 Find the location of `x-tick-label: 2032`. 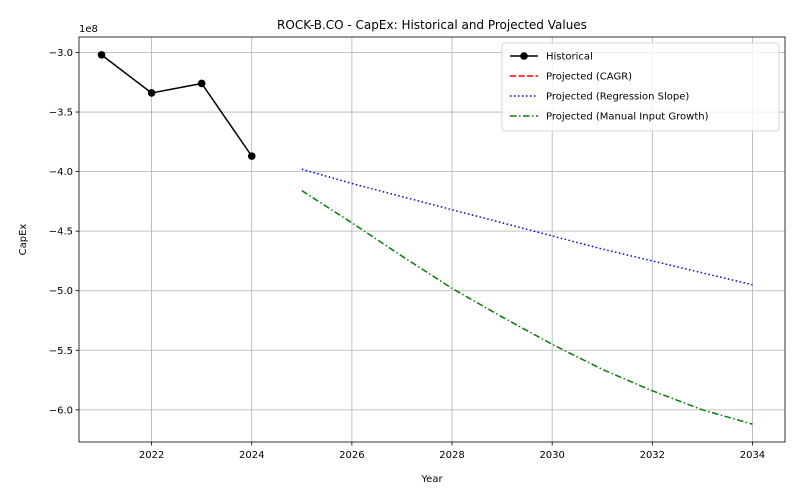

x-tick-label: 2032 is located at coordinates (652, 455).